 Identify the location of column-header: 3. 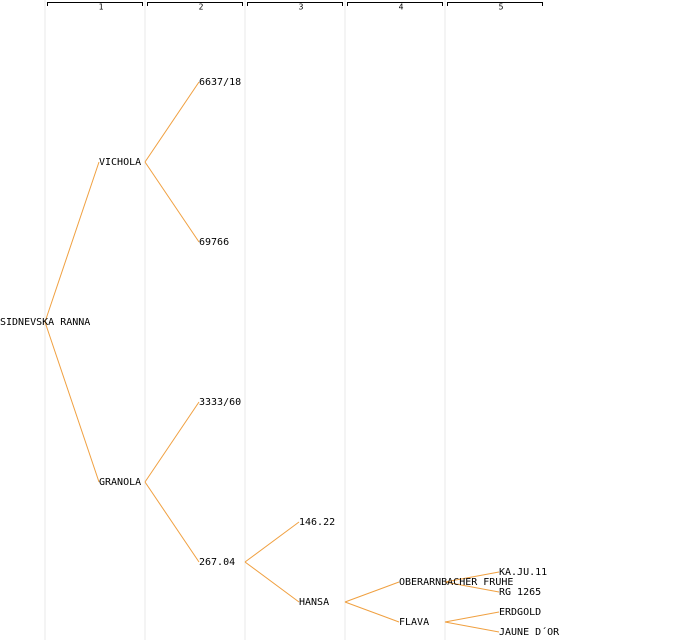
(301, 7).